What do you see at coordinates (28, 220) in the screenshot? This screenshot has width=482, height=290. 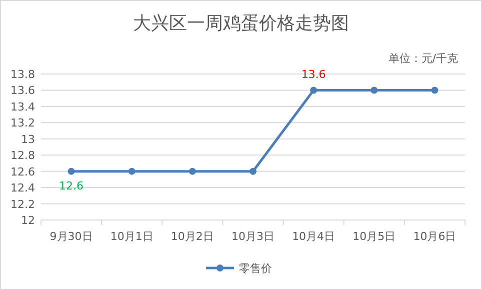 I see `y-tick-label: 12` at bounding box center [28, 220].